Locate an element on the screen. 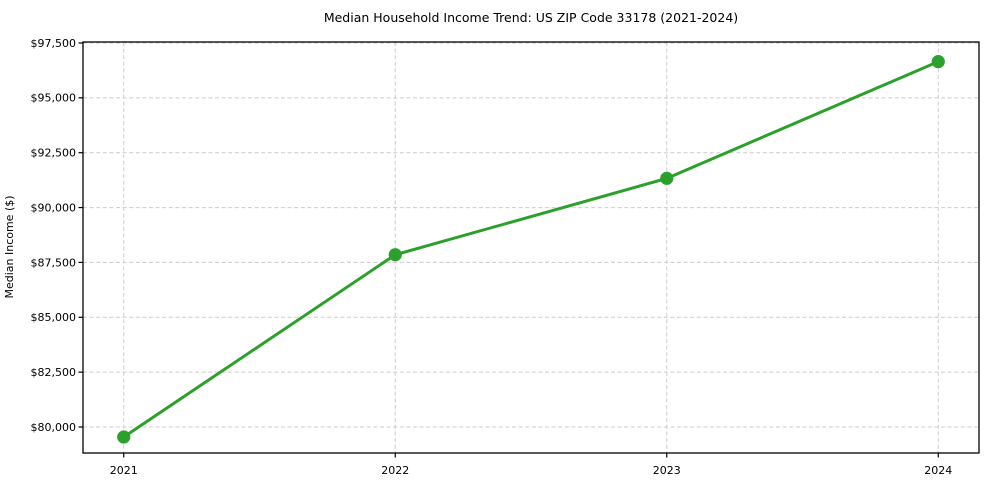 The width and height of the screenshot is (989, 490). y-axis-label: Median Income ($) is located at coordinates (9, 246).